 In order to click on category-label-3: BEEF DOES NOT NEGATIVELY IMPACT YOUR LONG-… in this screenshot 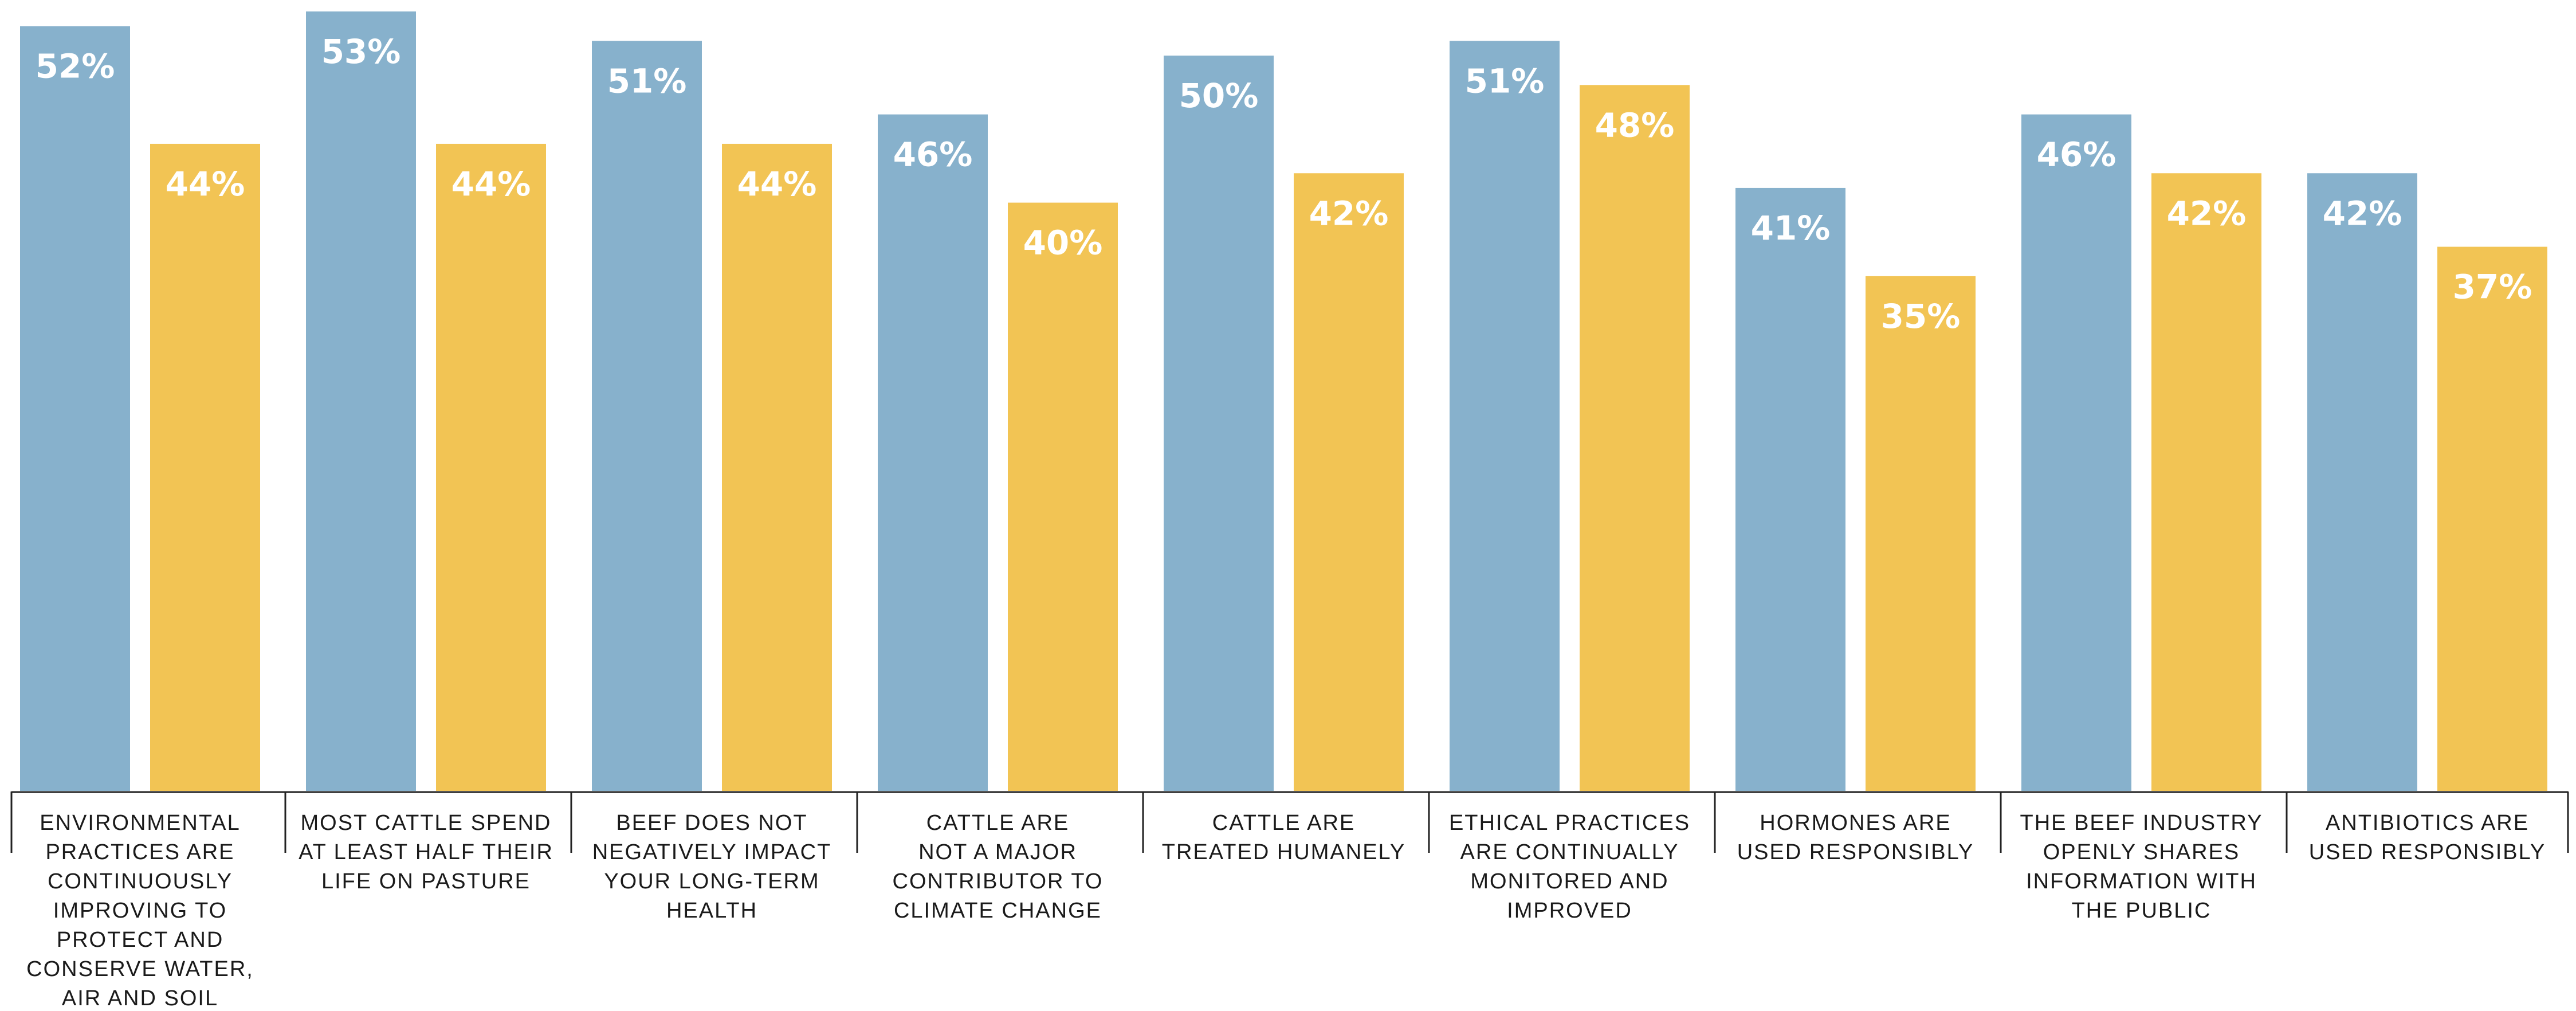, I will do `click(712, 867)`.